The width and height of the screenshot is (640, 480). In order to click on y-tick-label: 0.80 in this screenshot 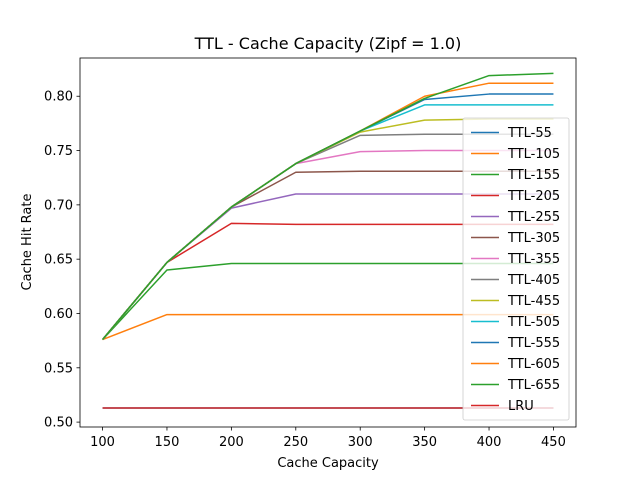, I will do `click(58, 97)`.